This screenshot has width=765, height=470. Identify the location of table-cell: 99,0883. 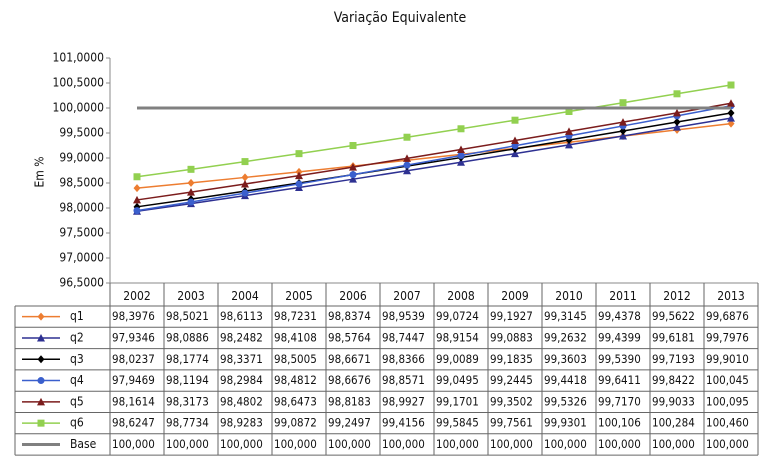
(511, 337).